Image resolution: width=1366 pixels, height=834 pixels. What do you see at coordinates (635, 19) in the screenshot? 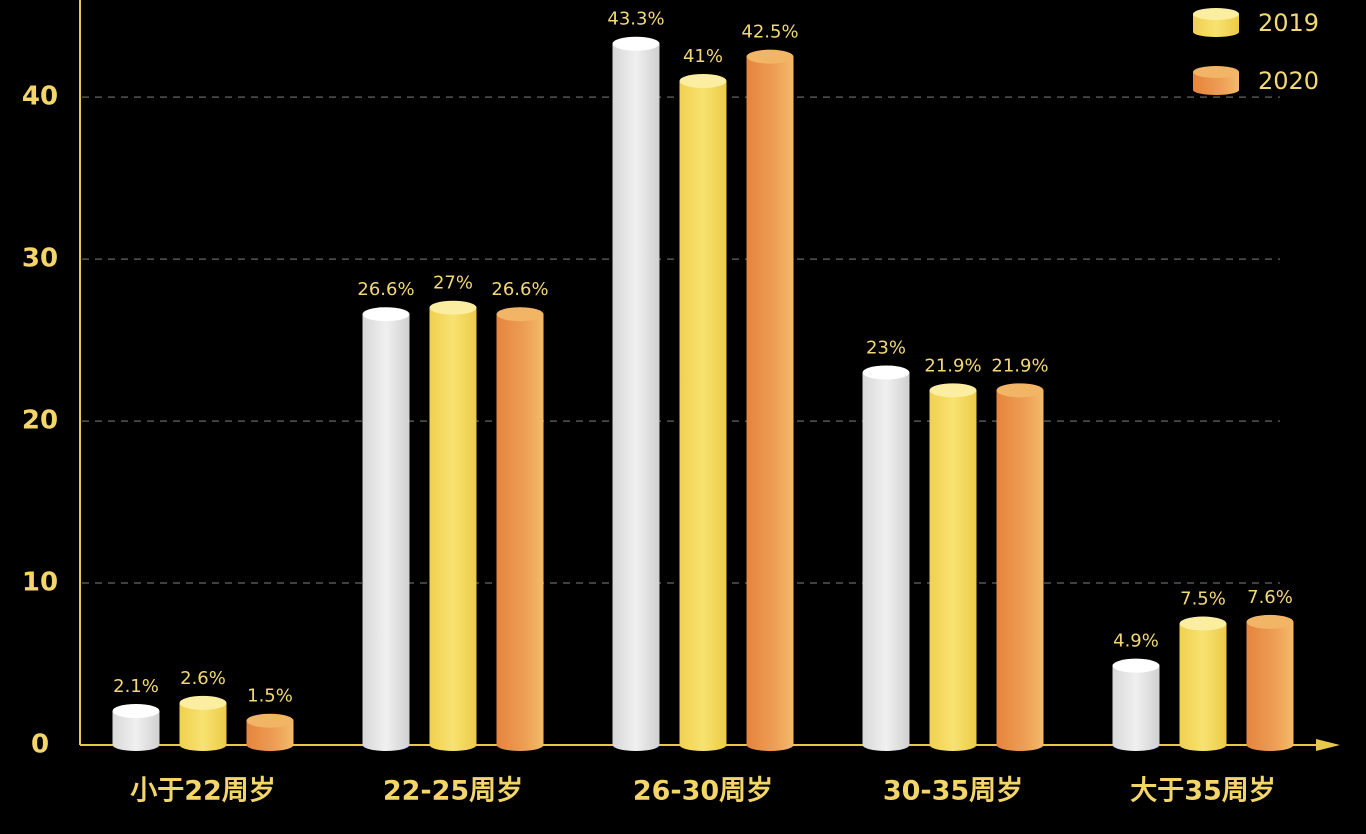
I see `value-label: 43.3%` at bounding box center [635, 19].